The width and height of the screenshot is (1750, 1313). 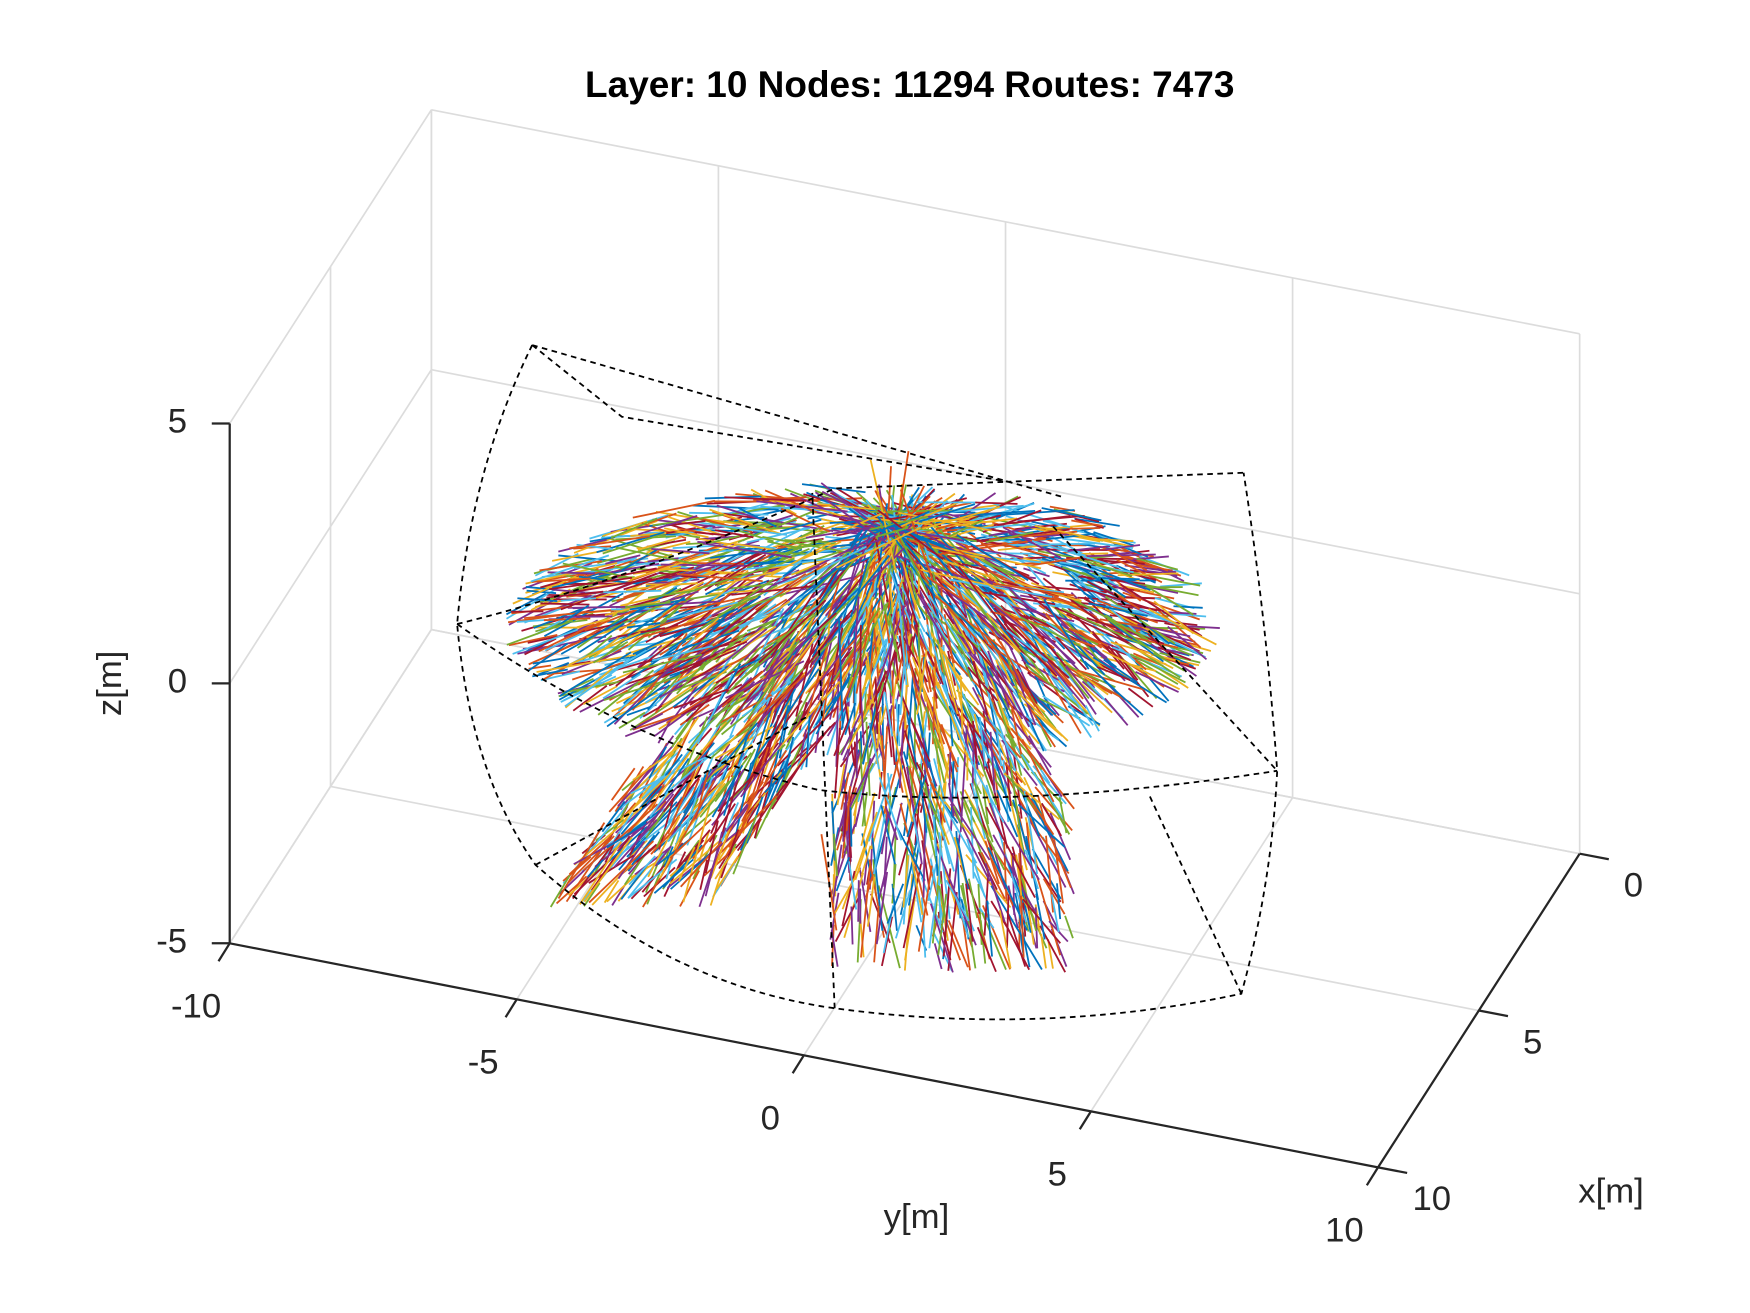 What do you see at coordinates (1493, 1013) in the screenshot?
I see `x-tick` at bounding box center [1493, 1013].